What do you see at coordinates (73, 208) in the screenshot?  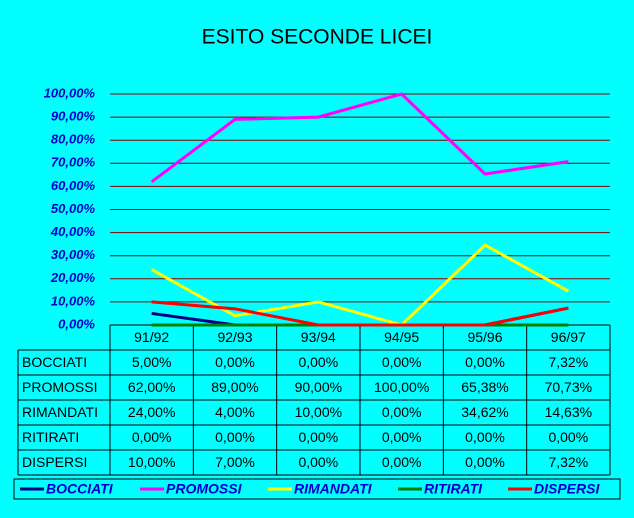 I see `y-tick-label: 50,00%` at bounding box center [73, 208].